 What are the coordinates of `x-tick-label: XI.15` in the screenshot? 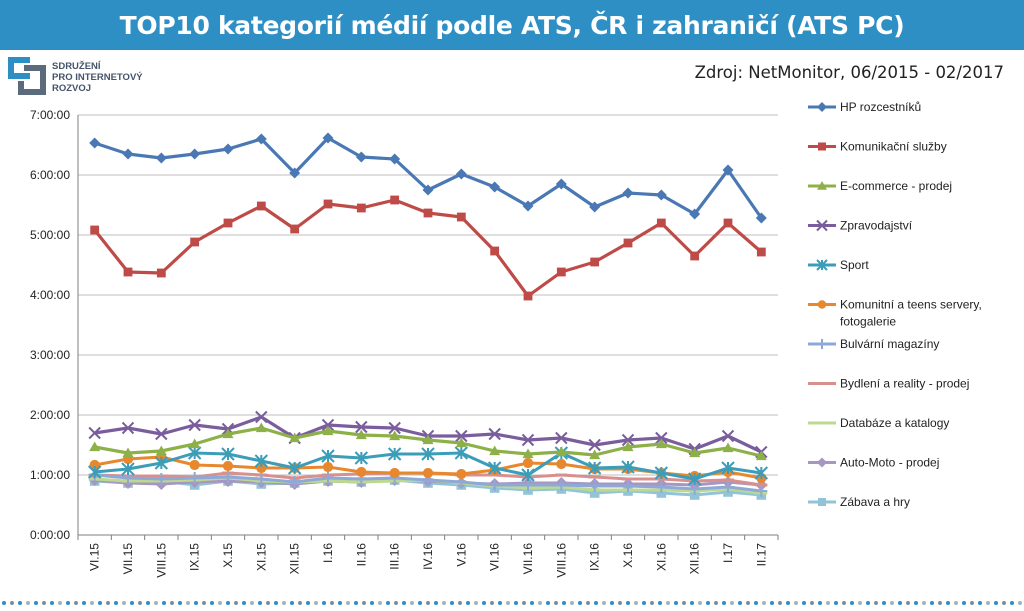 It's located at (261, 557).